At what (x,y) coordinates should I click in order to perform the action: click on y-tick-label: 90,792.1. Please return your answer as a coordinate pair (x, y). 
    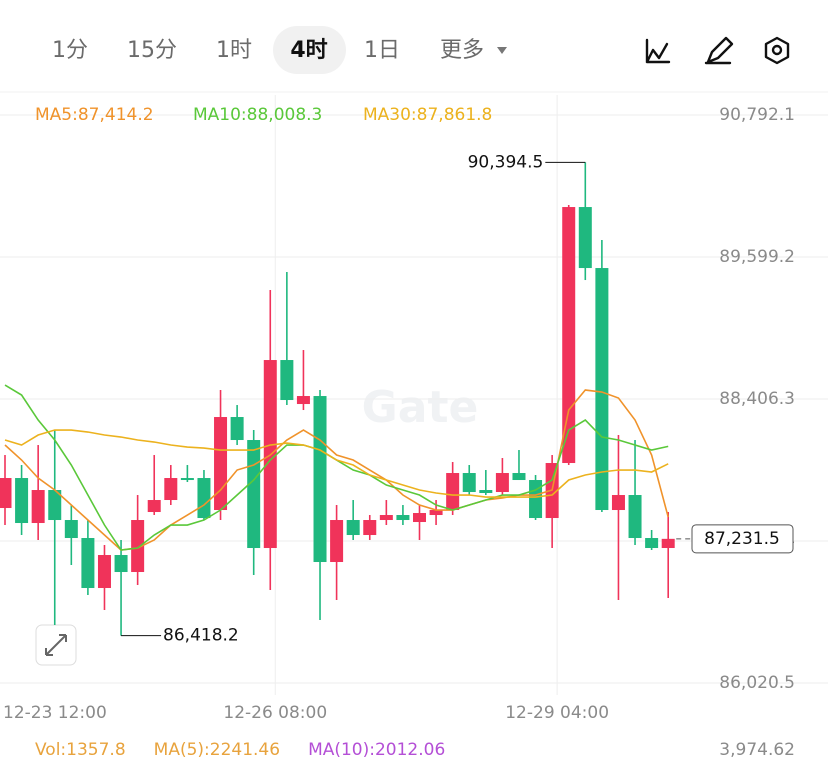
    Looking at the image, I should click on (757, 115).